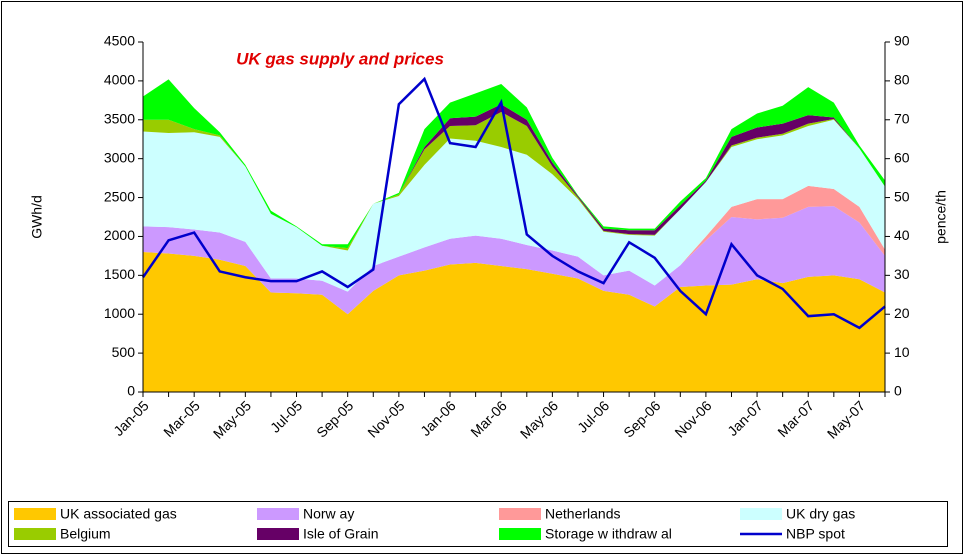  What do you see at coordinates (514, 238) in the screenshot?
I see `area` at bounding box center [514, 238].